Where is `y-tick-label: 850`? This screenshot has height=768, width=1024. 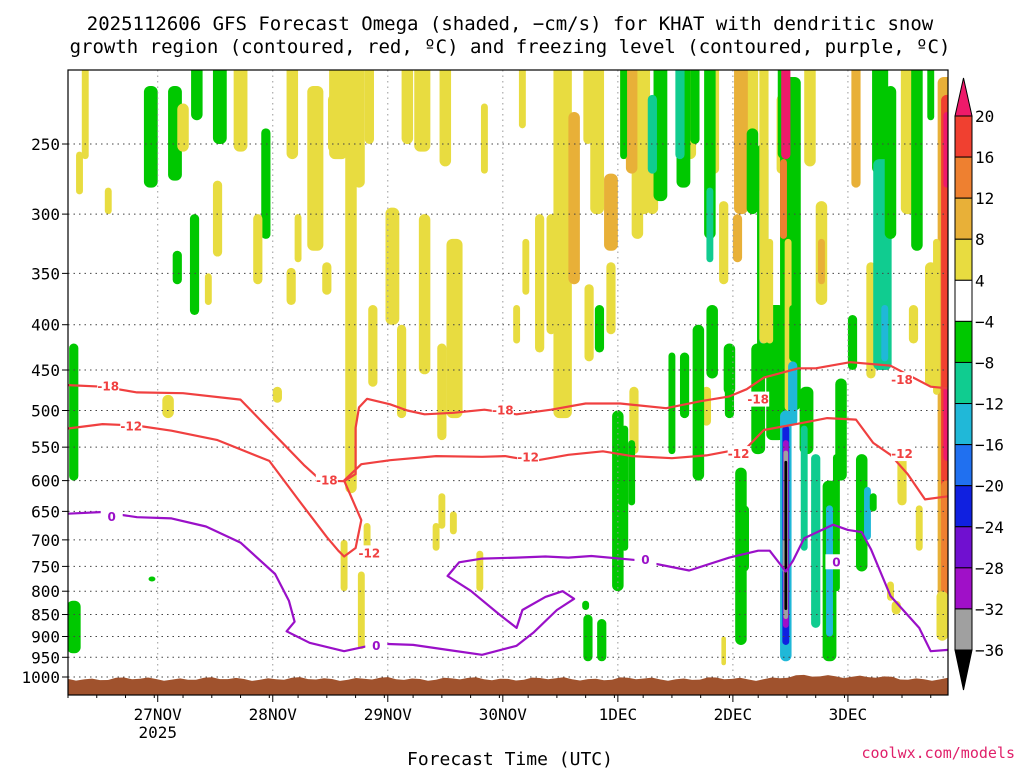 y-tick-label: 850 is located at coordinates (45, 615).